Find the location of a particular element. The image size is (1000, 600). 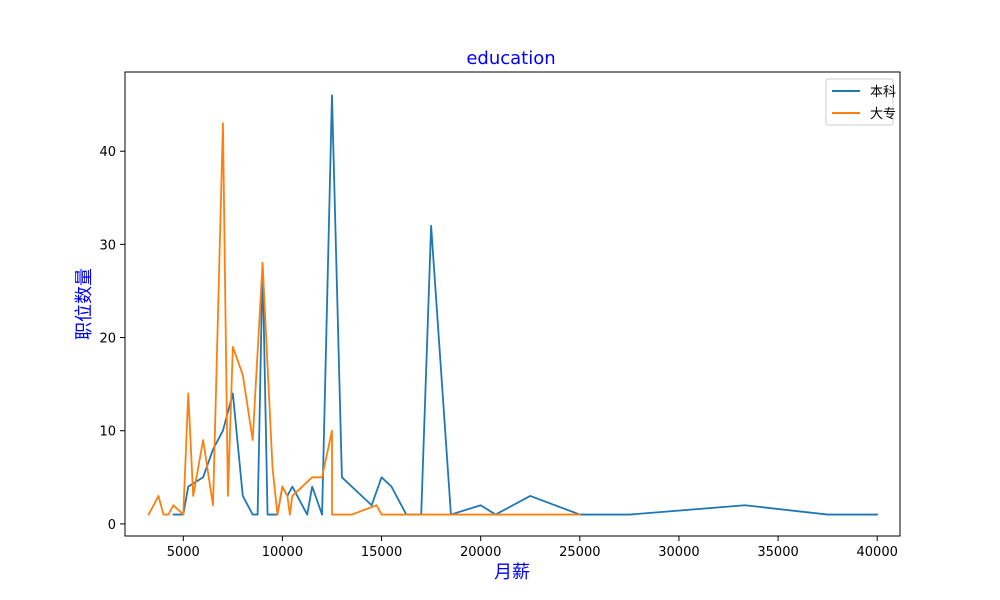

y-tick-label: 20 is located at coordinates (107, 339).